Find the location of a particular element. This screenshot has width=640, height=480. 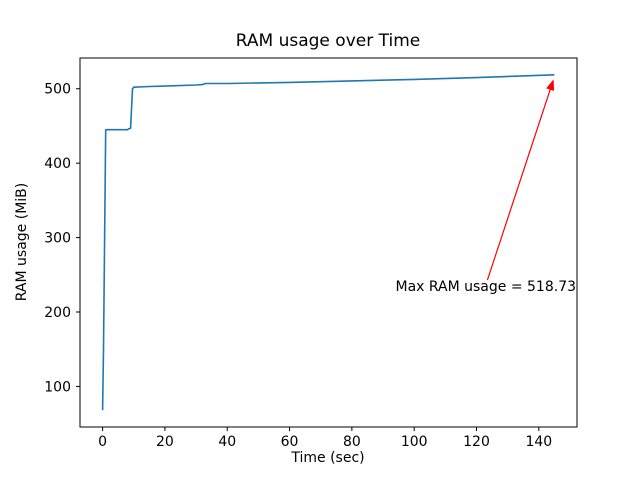

x-tick-label: 100 is located at coordinates (414, 442).